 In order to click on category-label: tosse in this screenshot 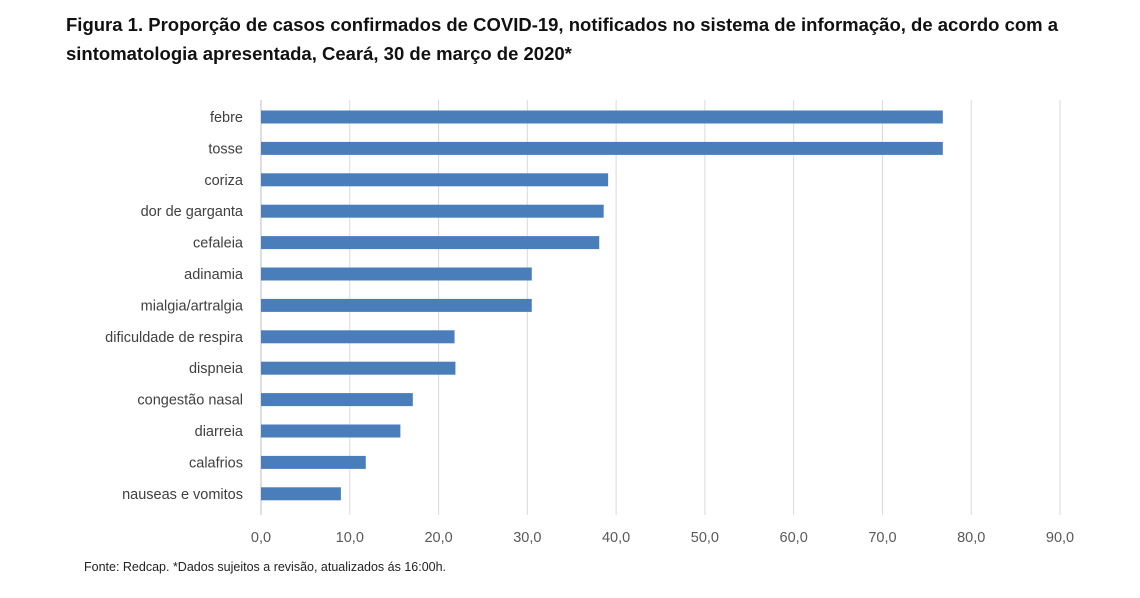, I will do `click(225, 149)`.